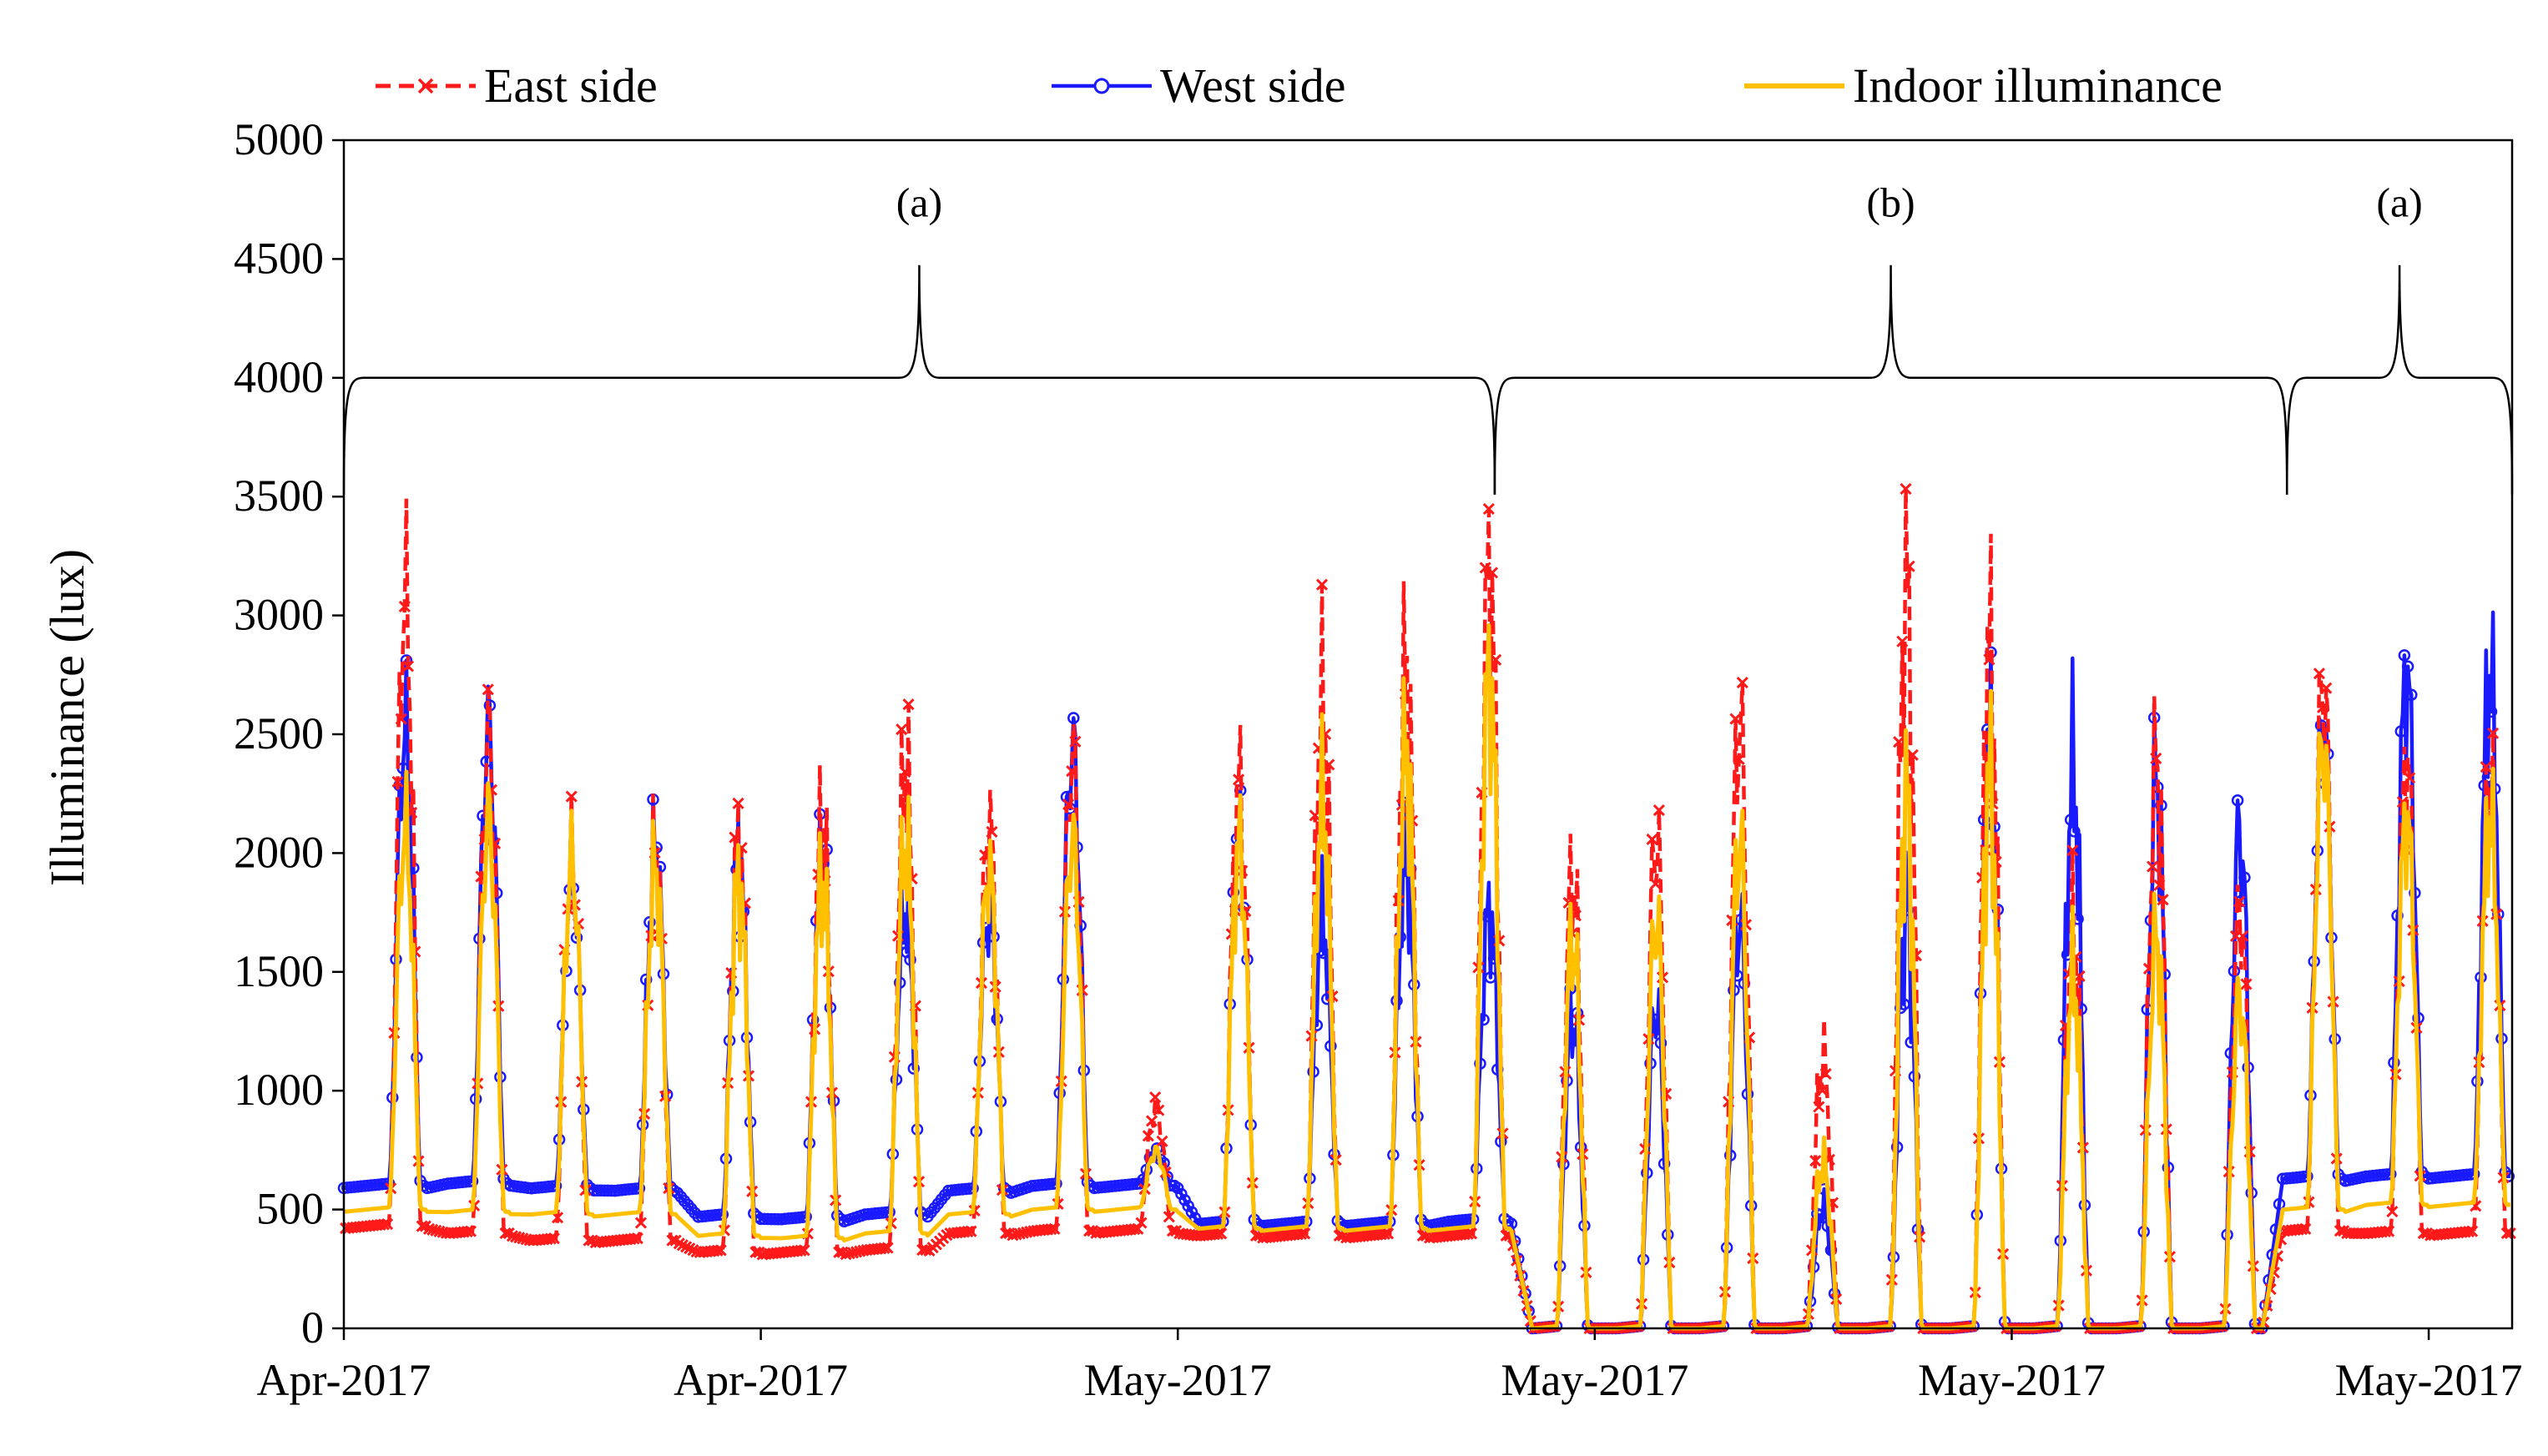 This screenshot has height=1456, width=2548. Describe the element at coordinates (279, 971) in the screenshot. I see `y-tick-label: 1500` at that location.